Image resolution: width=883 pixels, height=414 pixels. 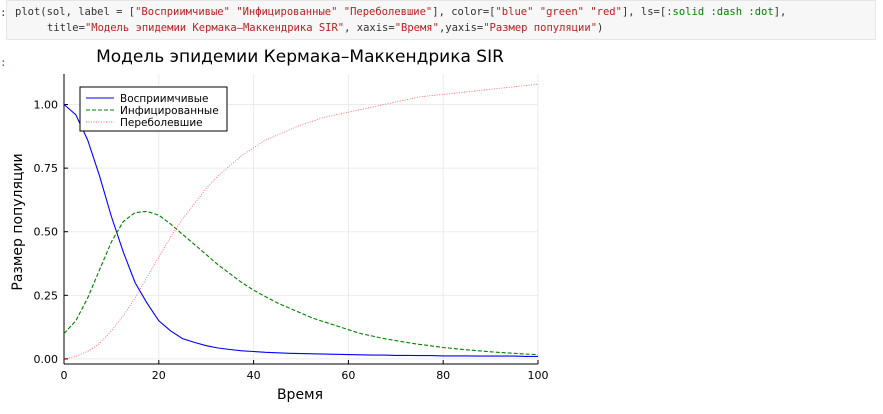 What do you see at coordinates (46, 295) in the screenshot?
I see `y-tick-label: 0.25` at bounding box center [46, 295].